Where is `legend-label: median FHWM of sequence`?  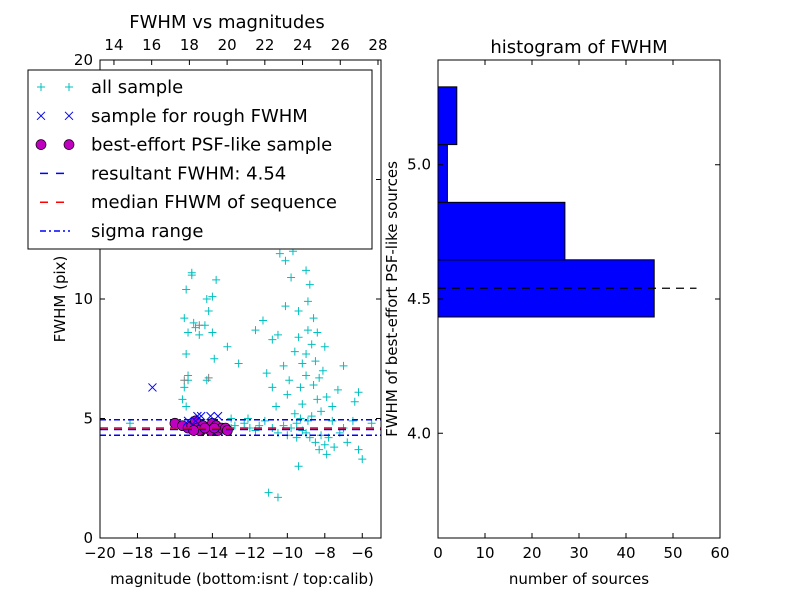 legend-label: median FHWM of sequence is located at coordinates (214, 202).